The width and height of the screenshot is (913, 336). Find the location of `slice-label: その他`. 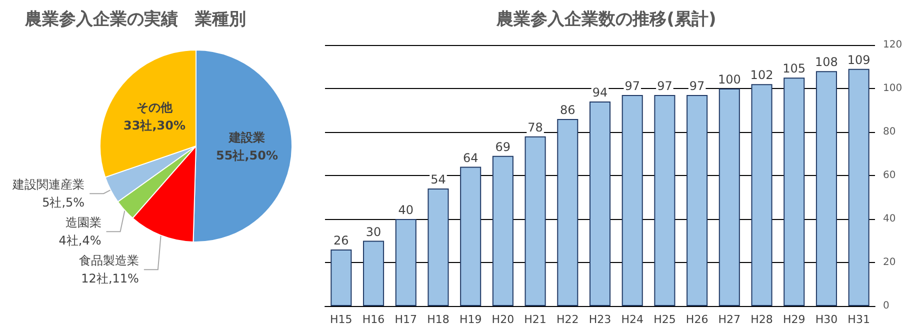

slice-label: その他 is located at coordinates (155, 107).